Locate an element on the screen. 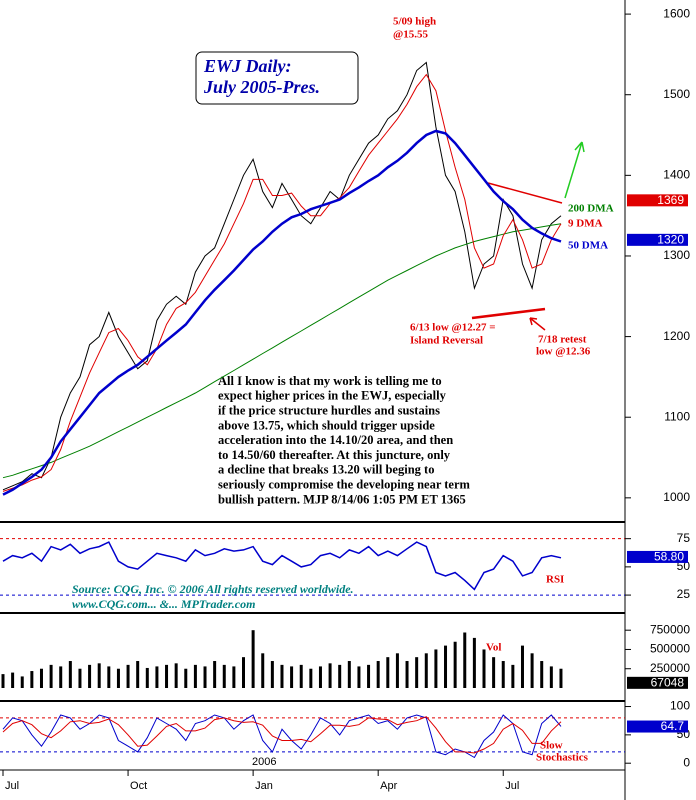  title-box is located at coordinates (277, 78).